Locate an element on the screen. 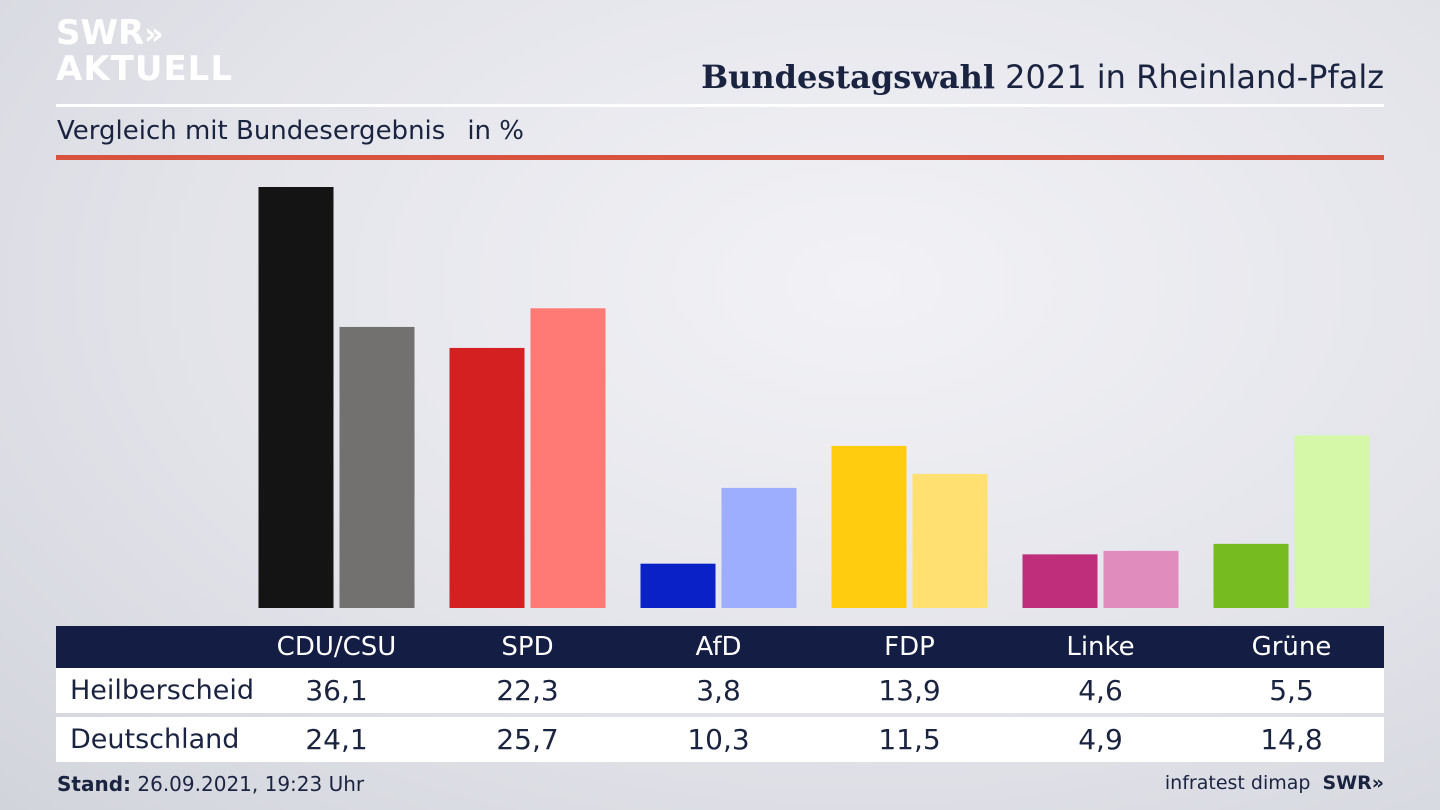 This screenshot has height=810, width=1440. bar-spd-heilberscheid is located at coordinates (487, 477).